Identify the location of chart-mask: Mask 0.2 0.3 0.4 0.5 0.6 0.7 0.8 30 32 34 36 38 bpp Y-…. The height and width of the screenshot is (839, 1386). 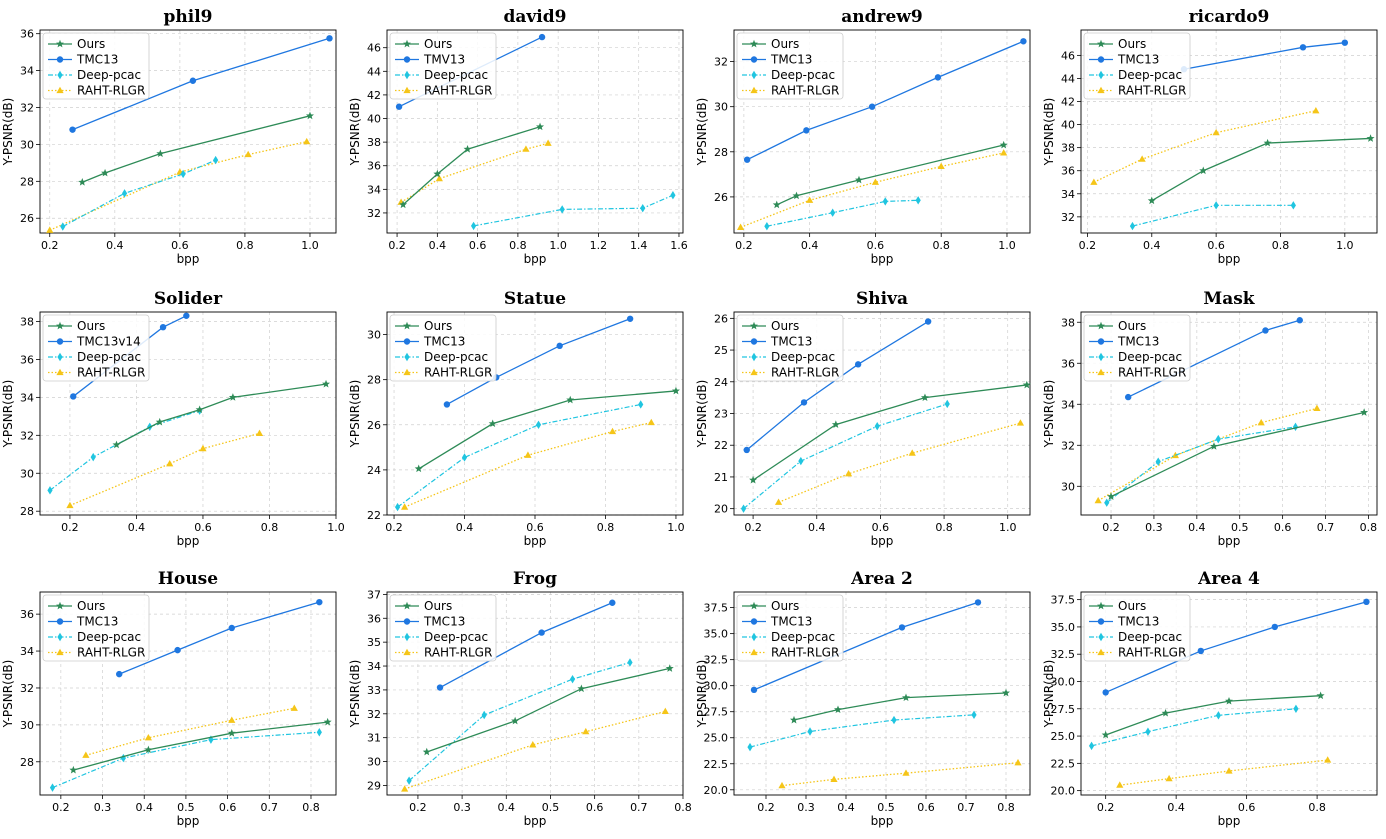
(1210, 418).